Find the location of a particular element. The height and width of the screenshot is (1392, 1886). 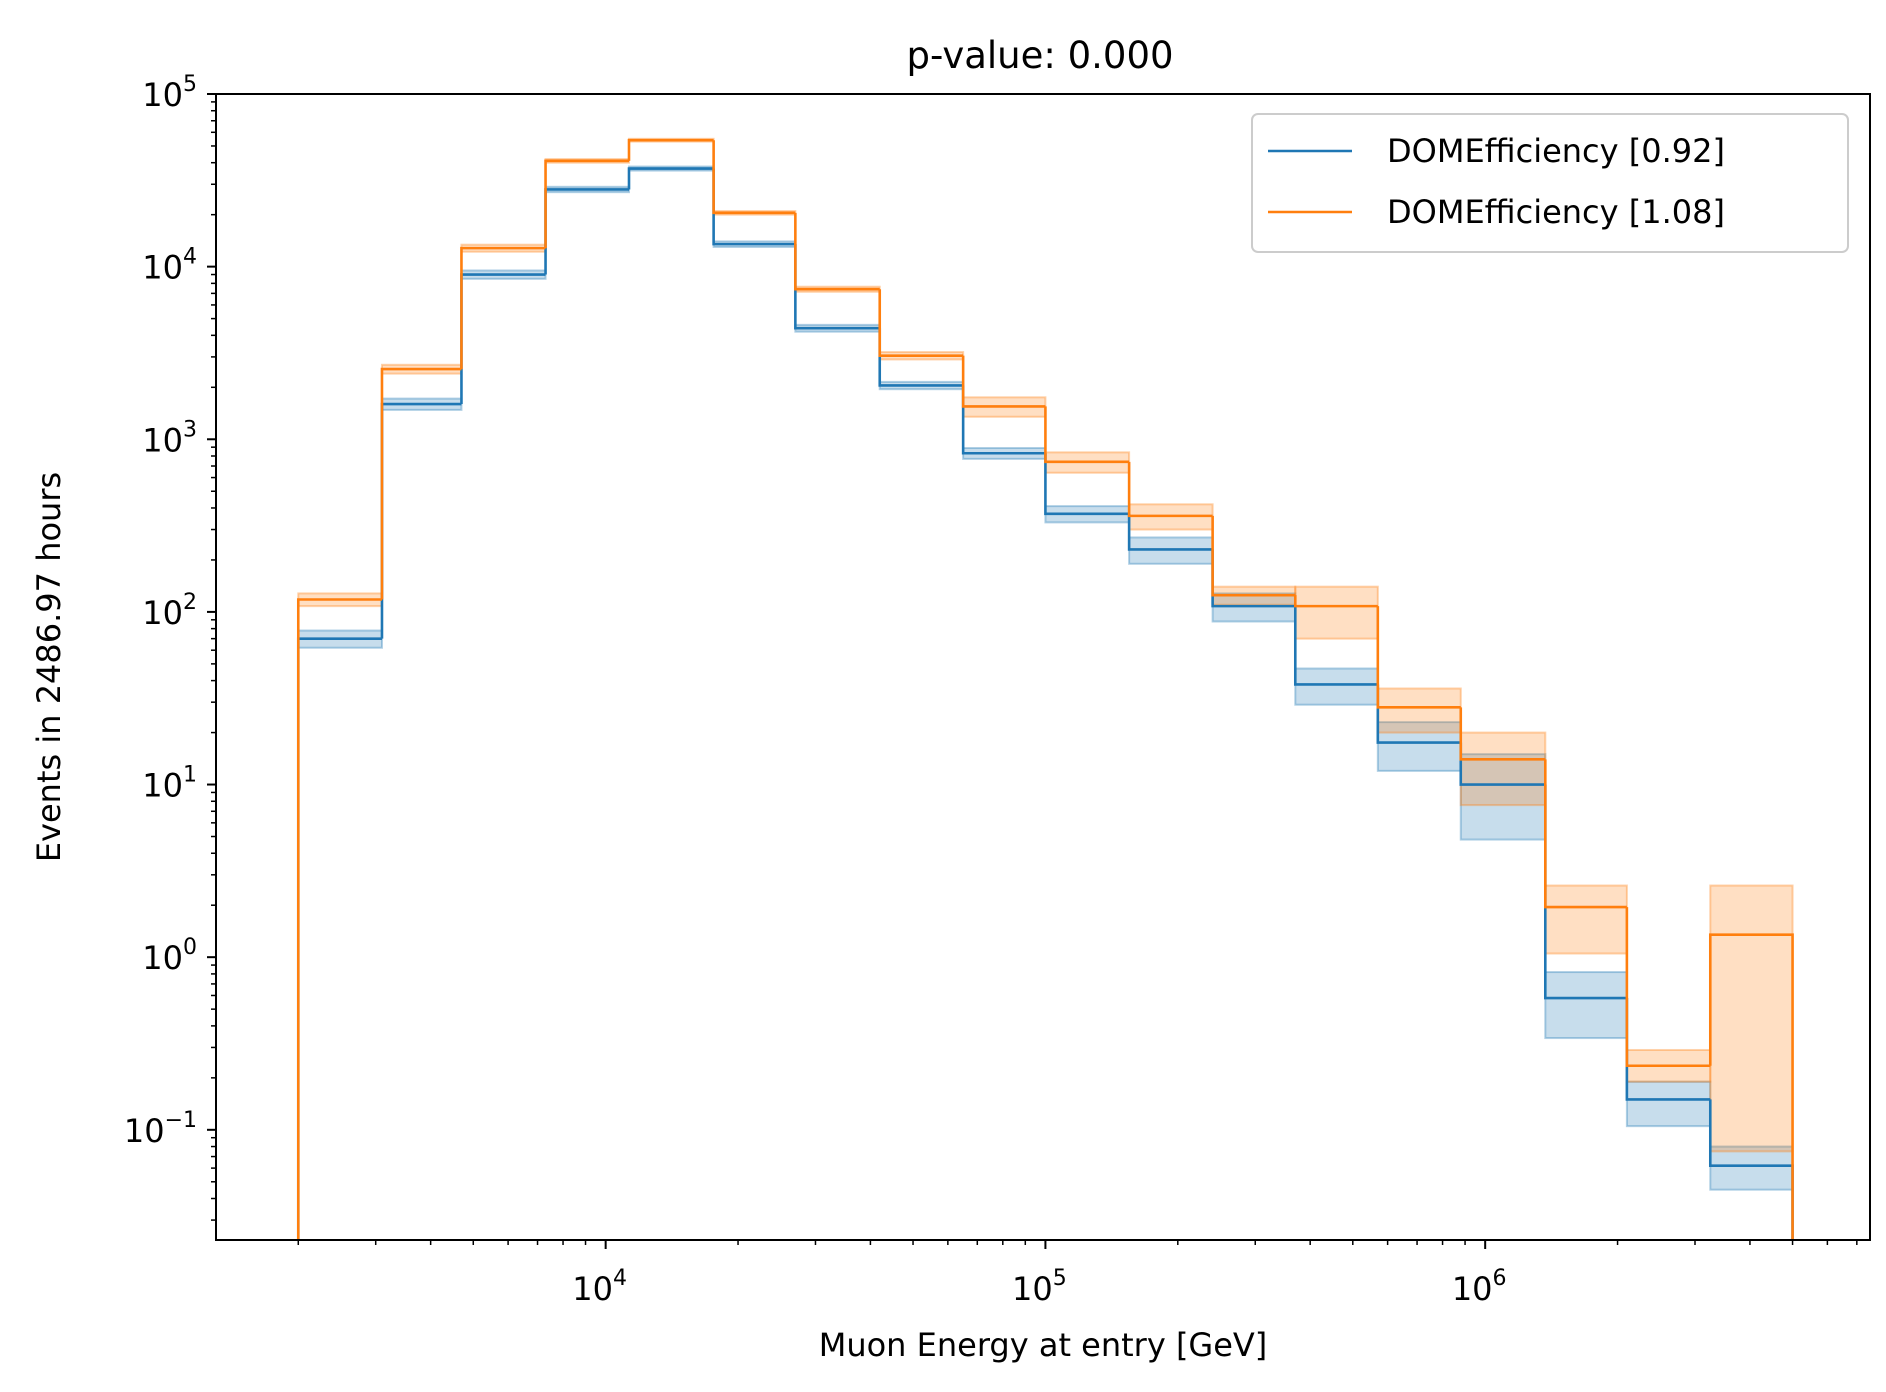

x-axis-ticks: 10⁴ 10⁵ 10⁶ is located at coordinates (1077, 1274).